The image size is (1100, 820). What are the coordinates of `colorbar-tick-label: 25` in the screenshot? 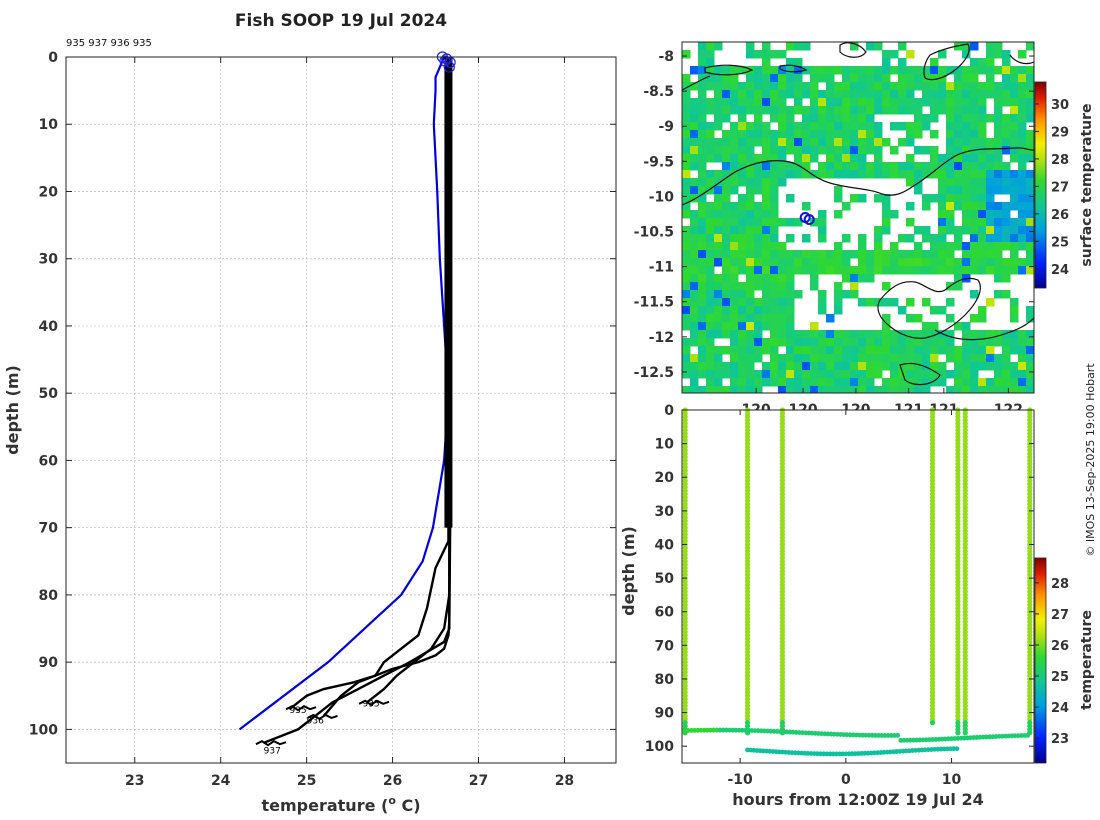 It's located at (1060, 242).